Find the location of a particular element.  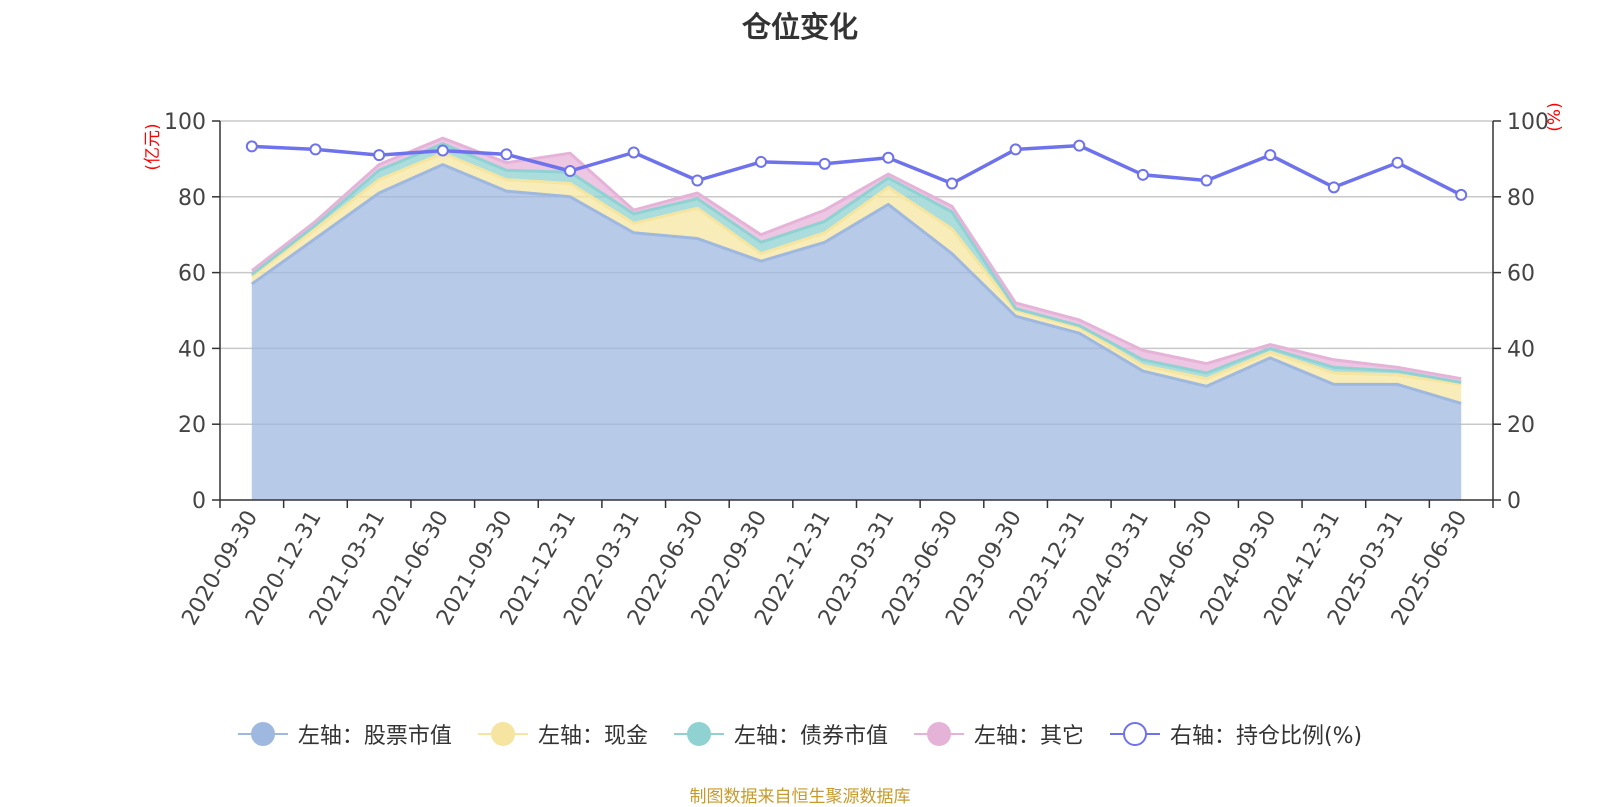

ratio-line is located at coordinates (856, 170).